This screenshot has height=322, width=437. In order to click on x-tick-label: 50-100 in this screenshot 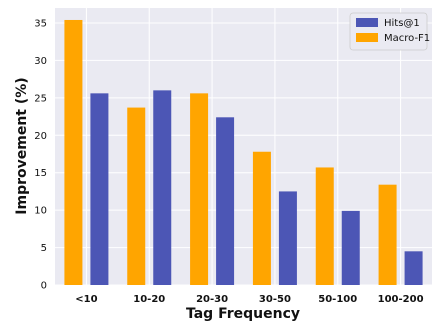, I will do `click(337, 299)`.